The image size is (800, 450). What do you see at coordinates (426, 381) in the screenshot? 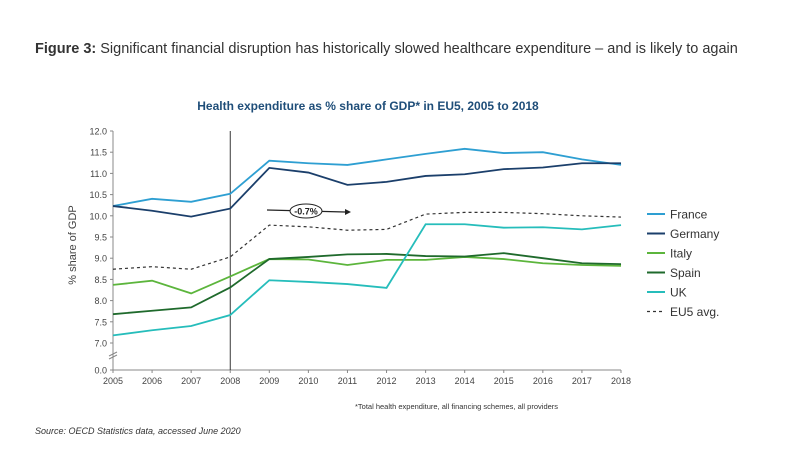
I see `x-tick-label: 2013` at bounding box center [426, 381].